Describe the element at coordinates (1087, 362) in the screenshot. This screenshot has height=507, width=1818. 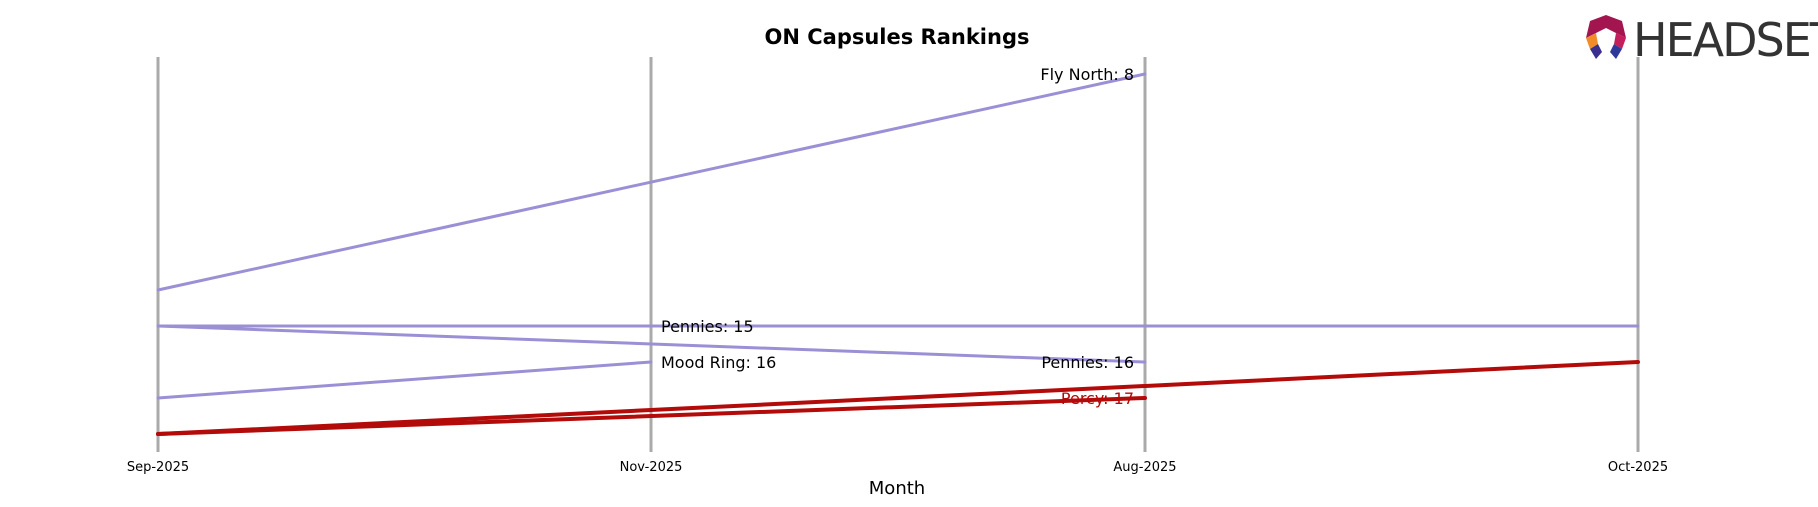
I see `data-label-pennies-16: Pennies: 16` at that location.